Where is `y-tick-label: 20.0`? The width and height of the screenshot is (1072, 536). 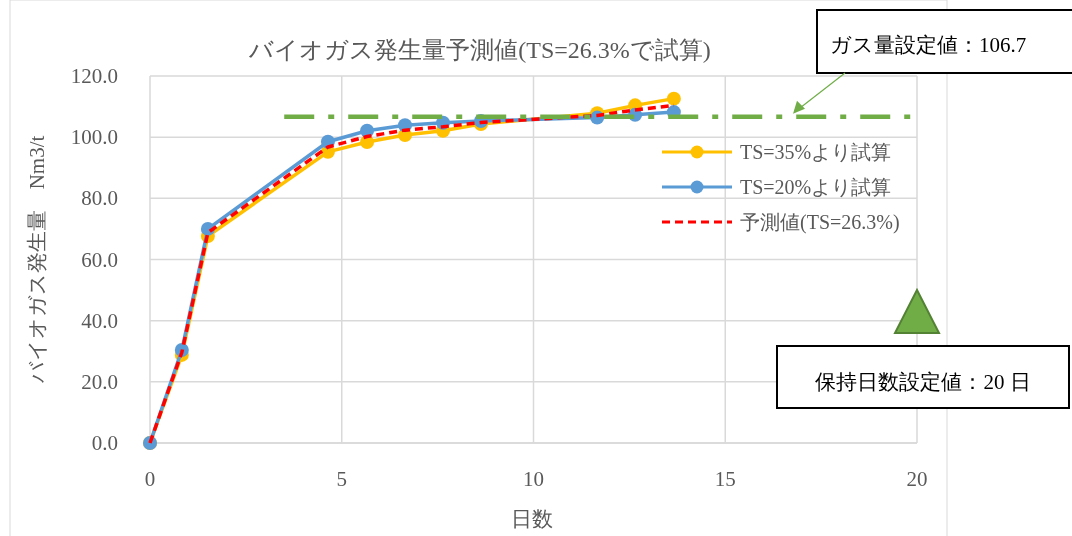 y-tick-label: 20.0 is located at coordinates (99, 381).